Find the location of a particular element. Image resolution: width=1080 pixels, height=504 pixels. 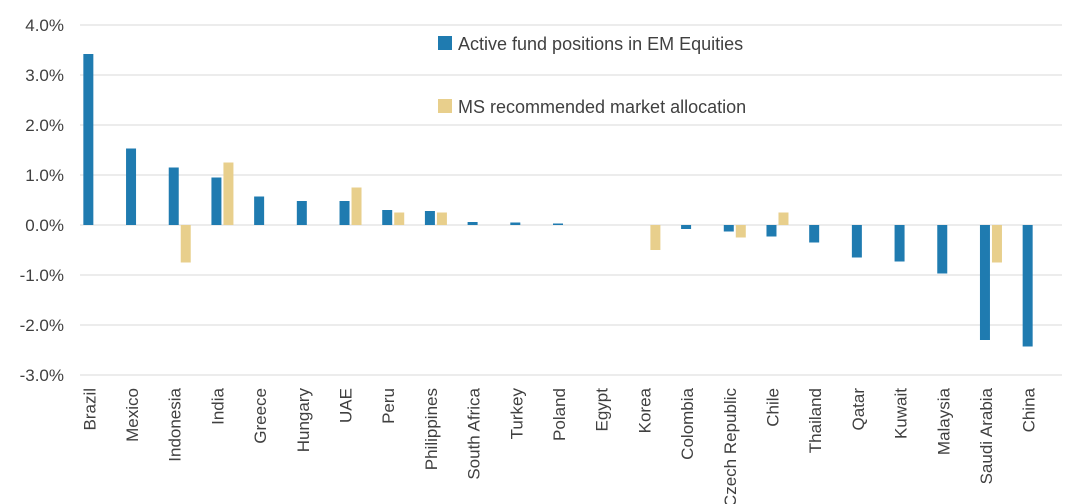

x-tick-label: Korea is located at coordinates (644, 410).